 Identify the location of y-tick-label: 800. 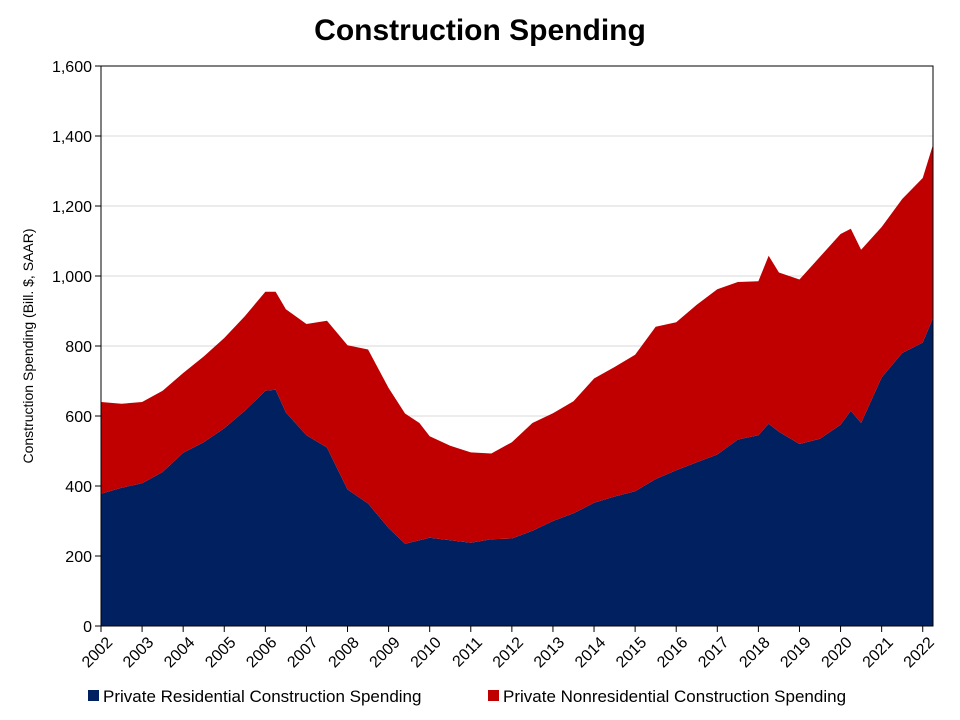
(78, 347).